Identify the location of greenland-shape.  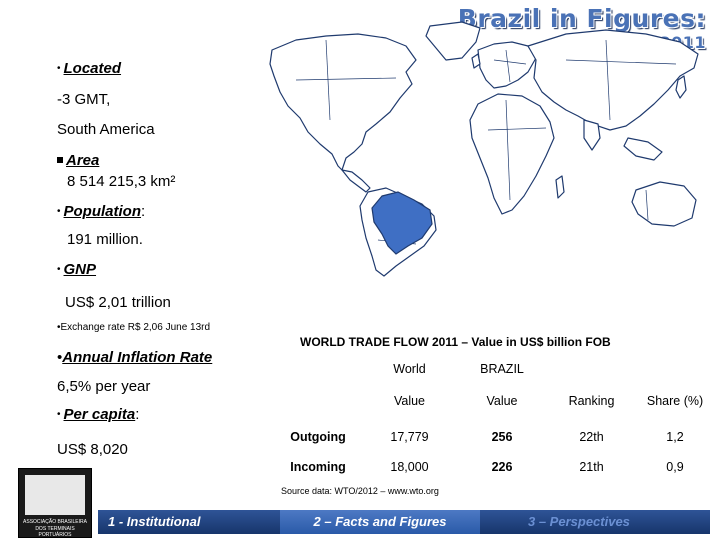
(453, 41).